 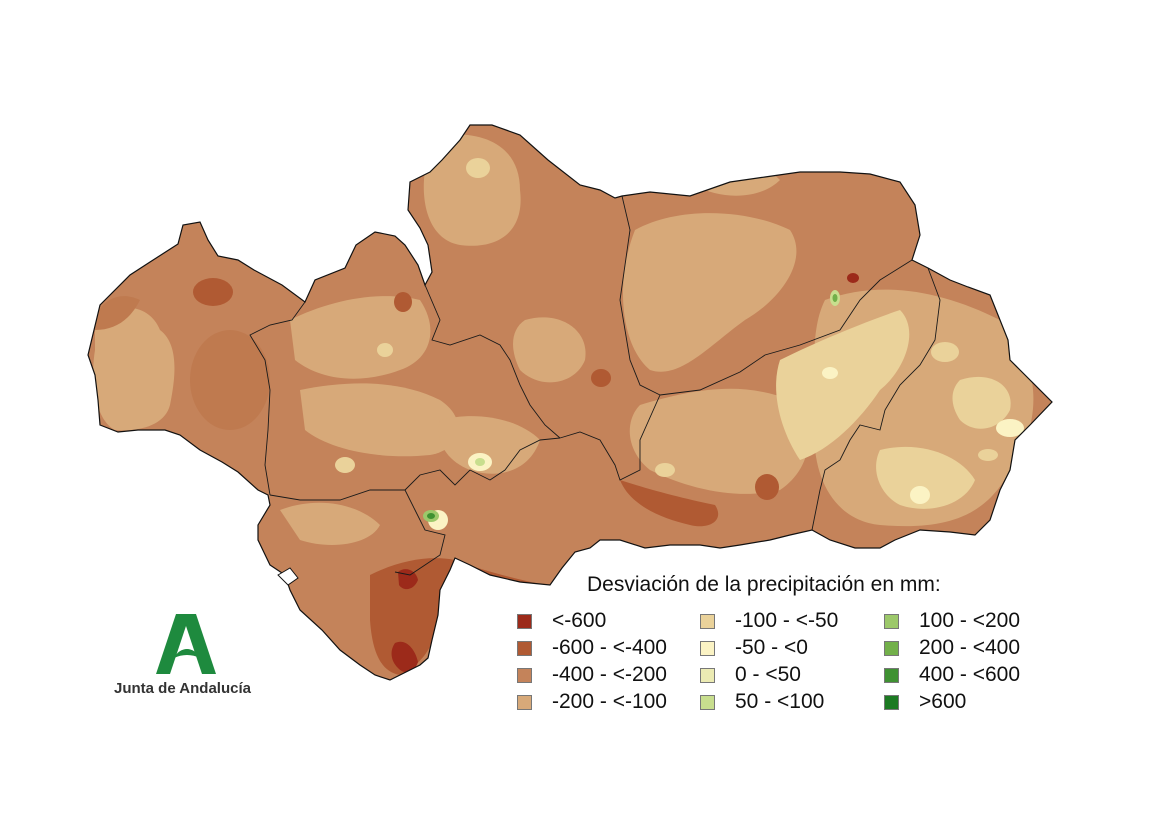 I want to click on legend-label: >600, so click(x=943, y=701).